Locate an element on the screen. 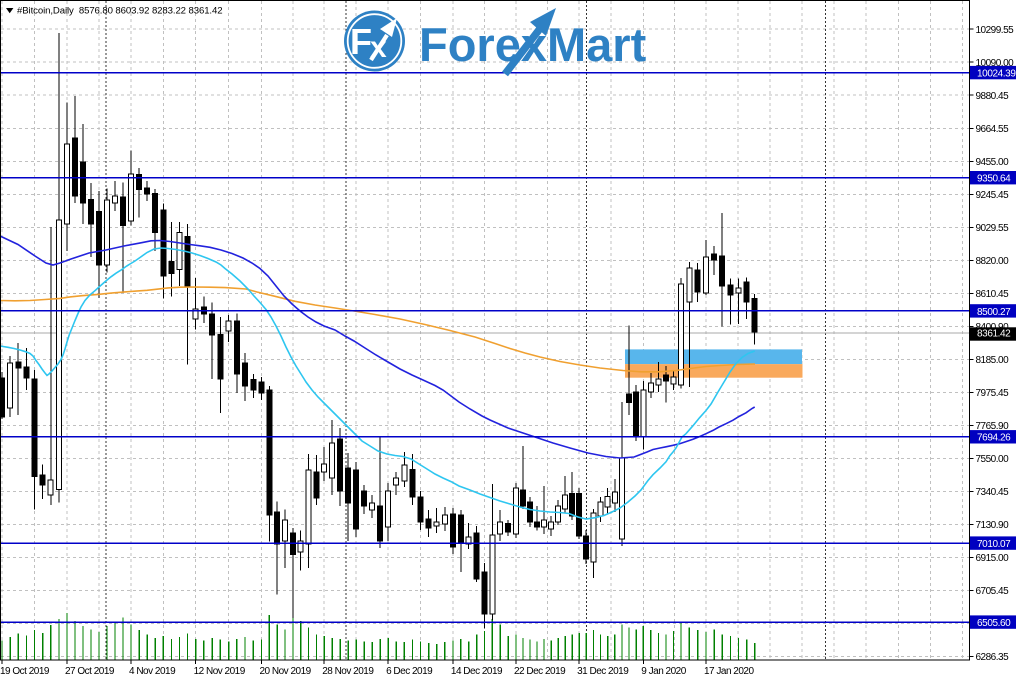 This screenshot has width=1016, height=685. svg-text: 20 Nov 2019 is located at coordinates (286, 671).